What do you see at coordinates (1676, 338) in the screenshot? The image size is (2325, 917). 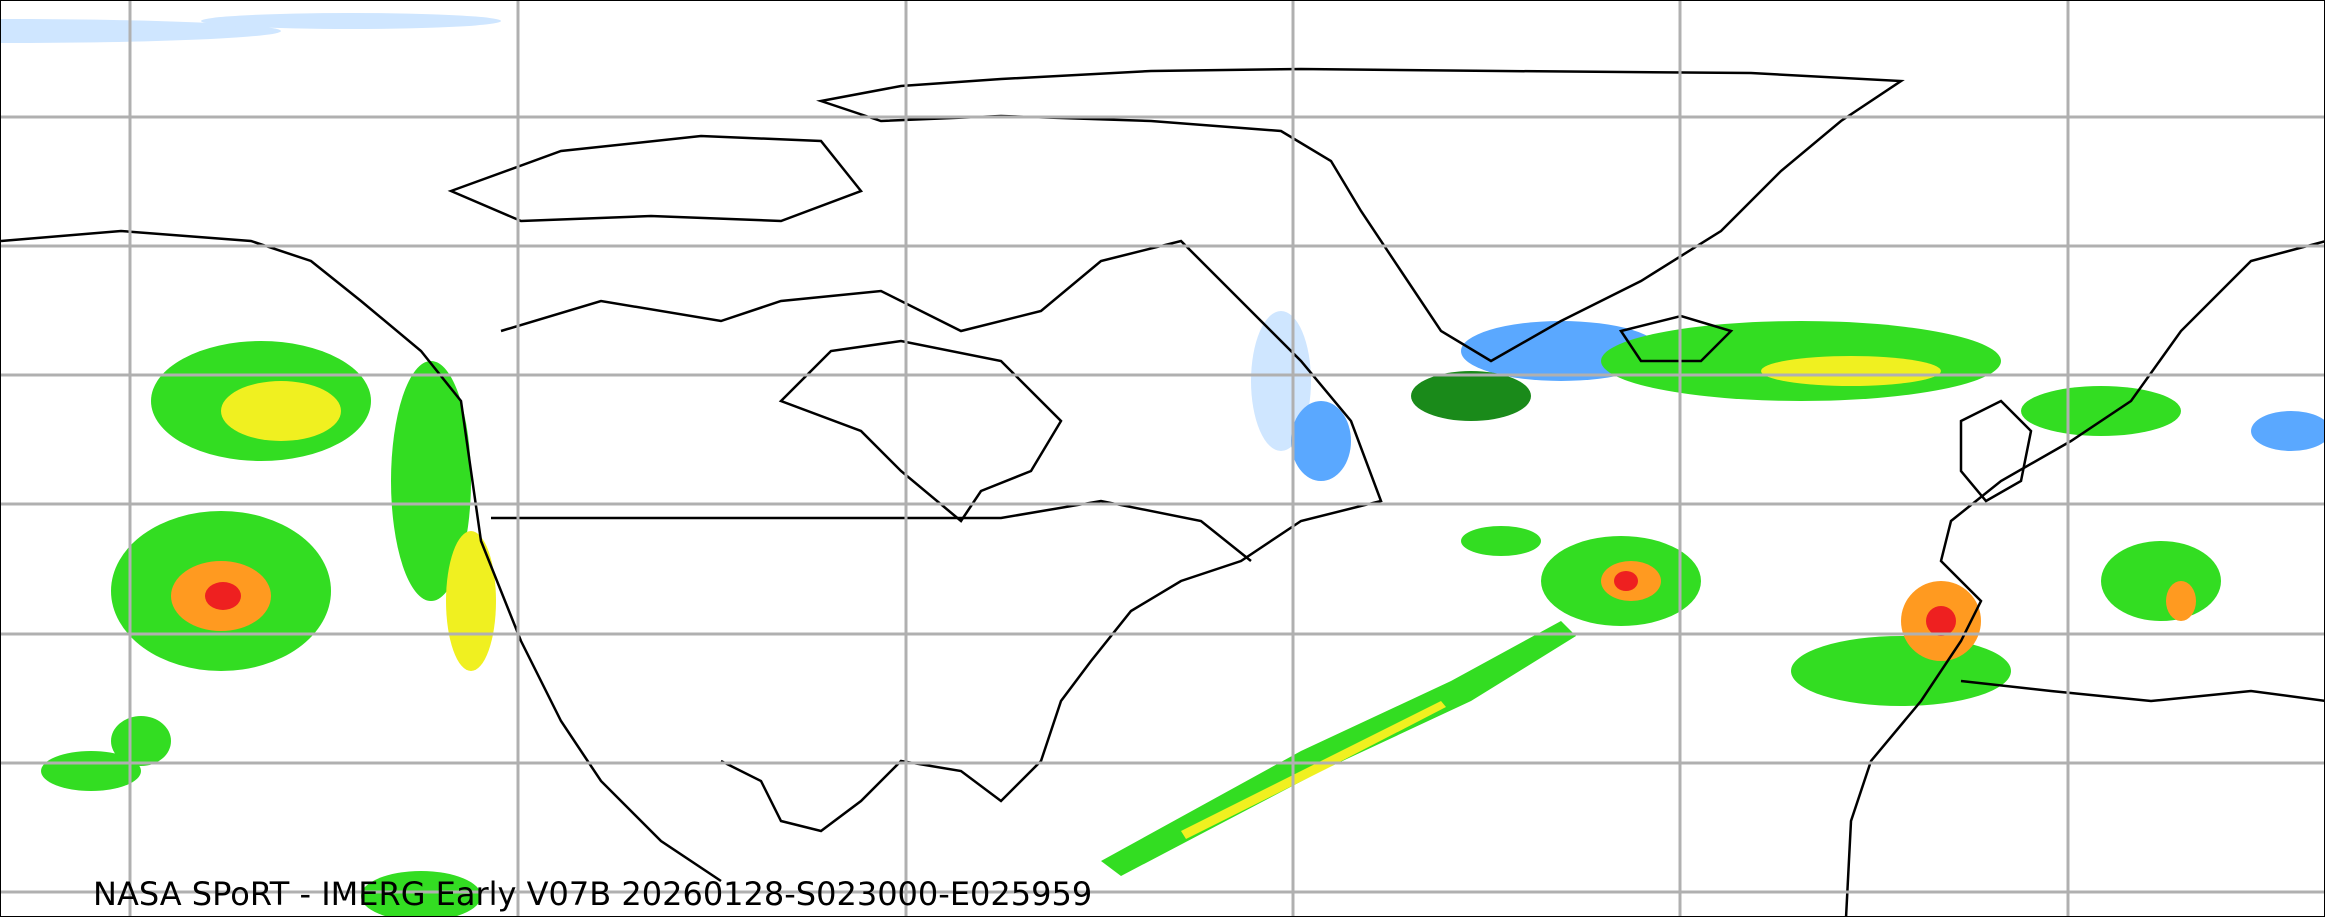 I see `iceland-coastline` at bounding box center [1676, 338].